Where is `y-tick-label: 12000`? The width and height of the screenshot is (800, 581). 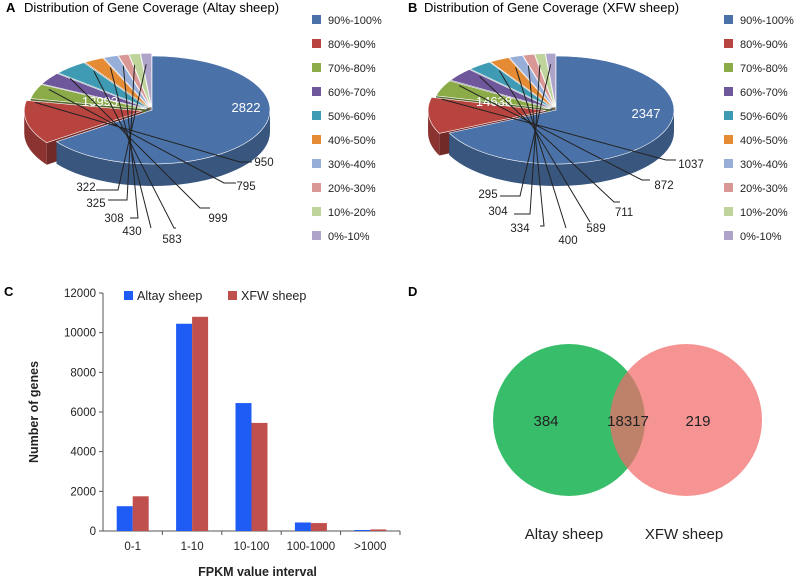 y-tick-label: 12000 is located at coordinates (80, 294).